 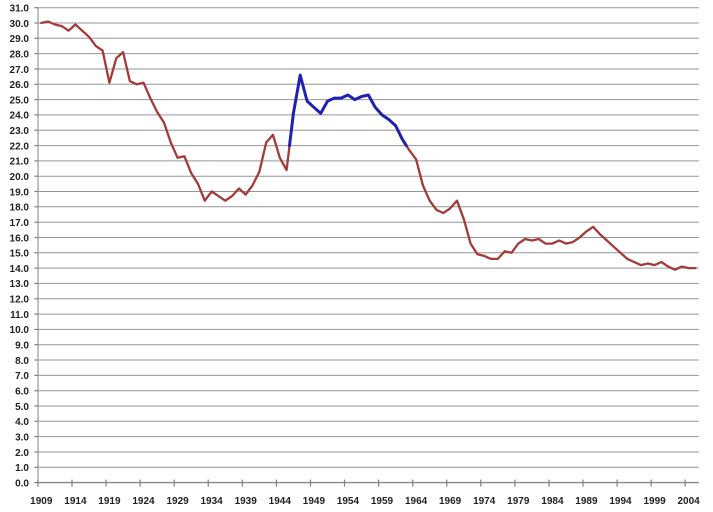 I want to click on svg-text: 1919, so click(x=109, y=501).